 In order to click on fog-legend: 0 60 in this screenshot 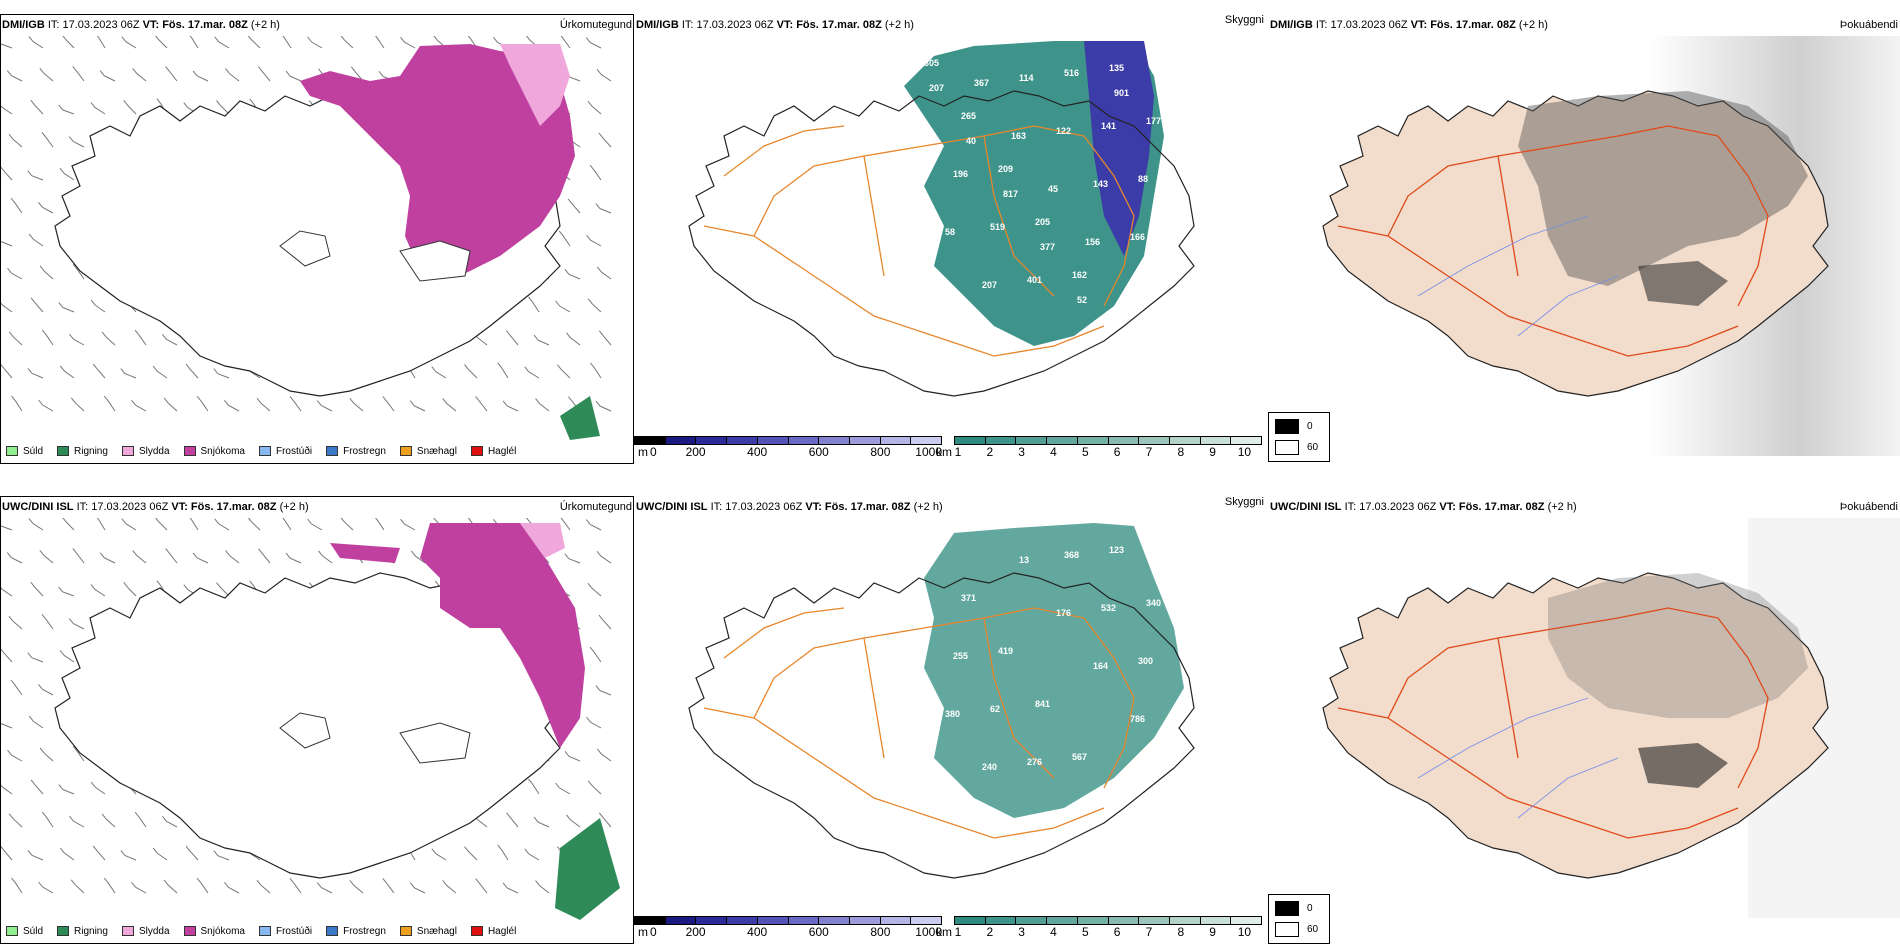, I will do `click(1299, 437)`.